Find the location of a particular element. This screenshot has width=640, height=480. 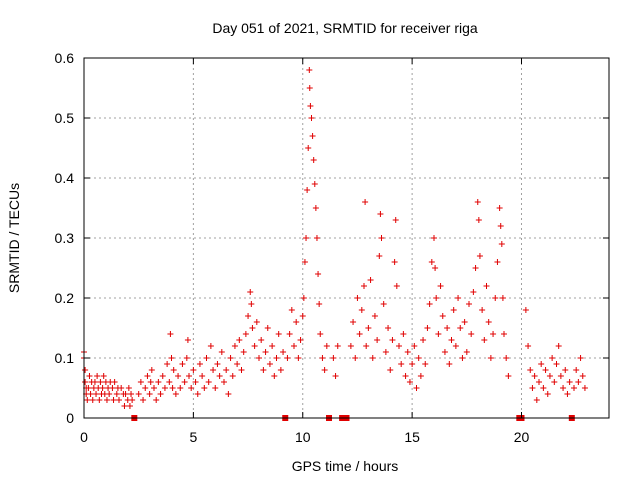

y-tick-label: 0 is located at coordinates (70, 418).